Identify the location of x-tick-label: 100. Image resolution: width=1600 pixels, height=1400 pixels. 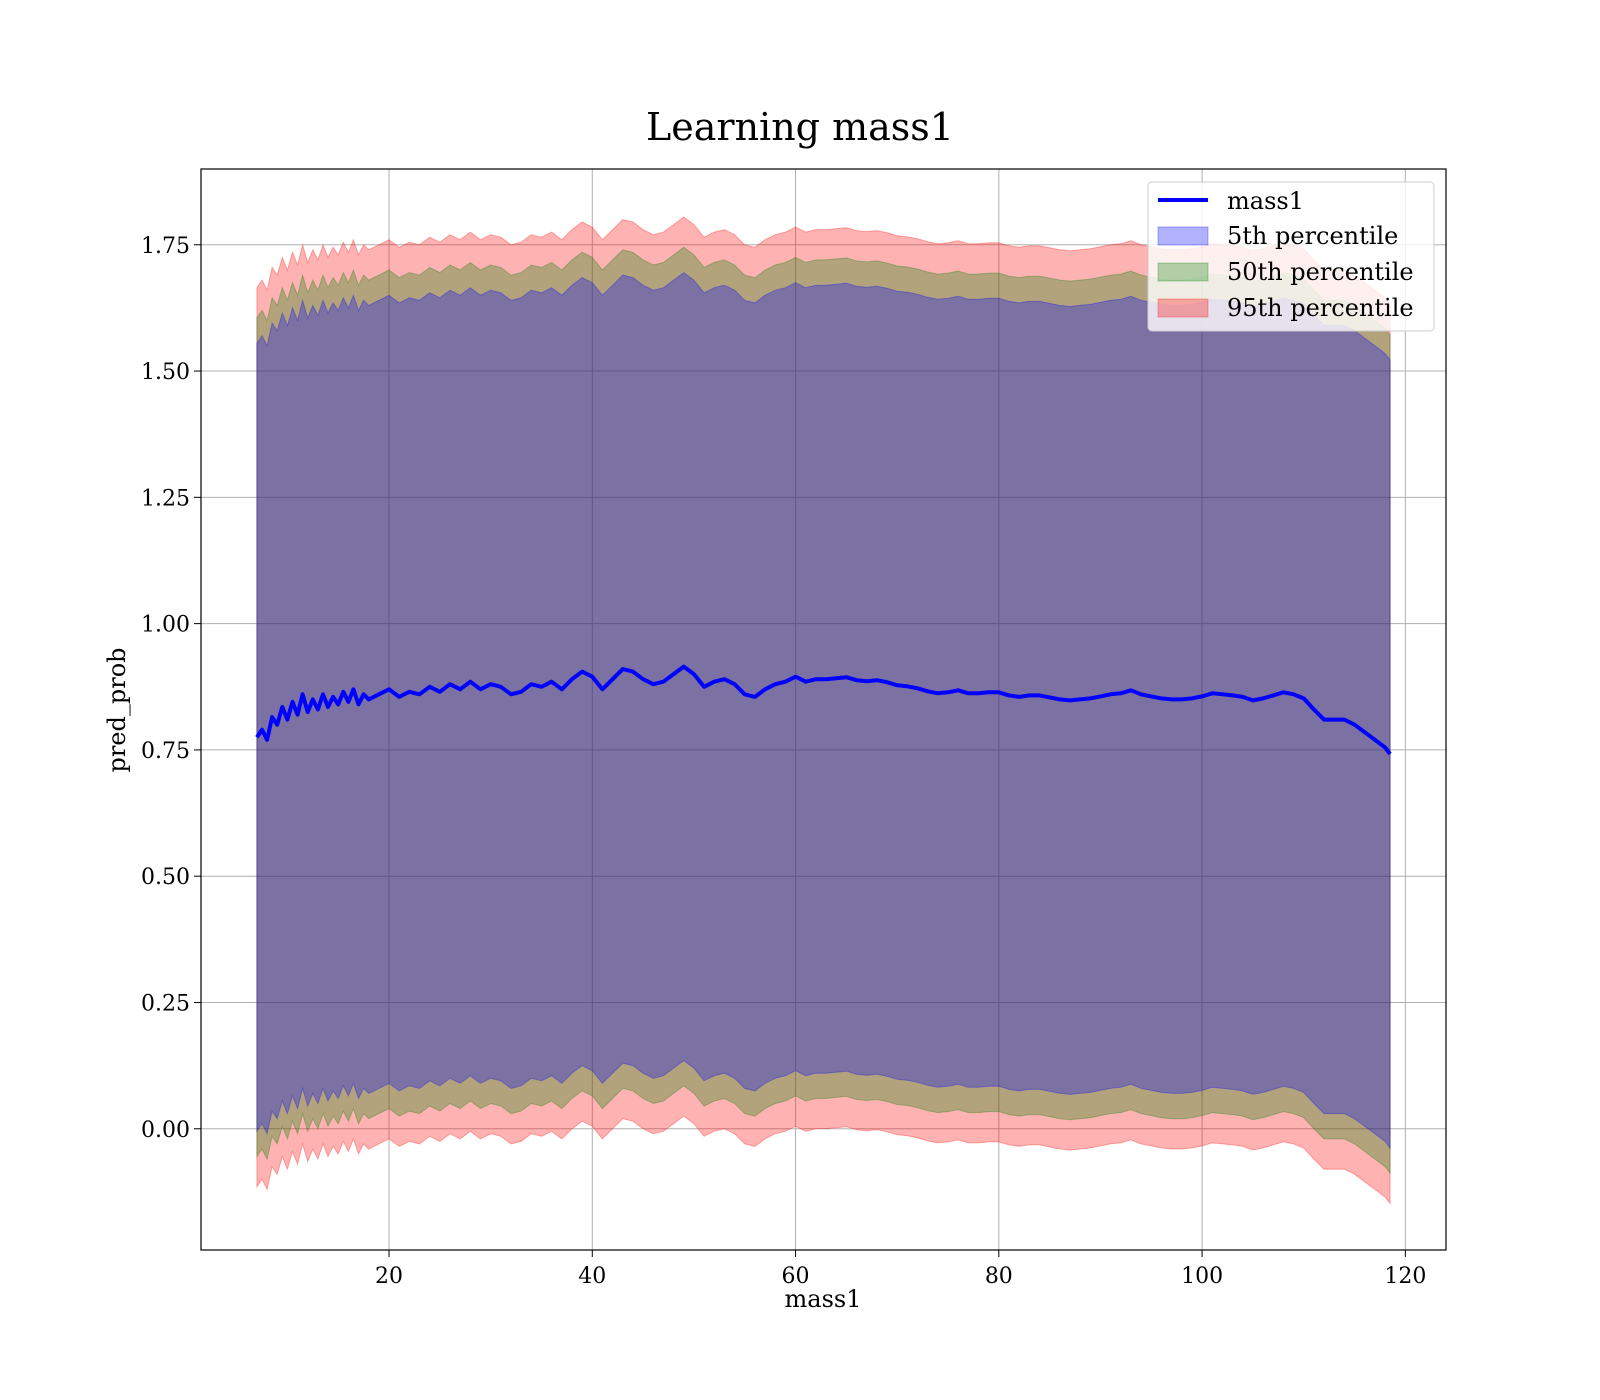
(1202, 1276).